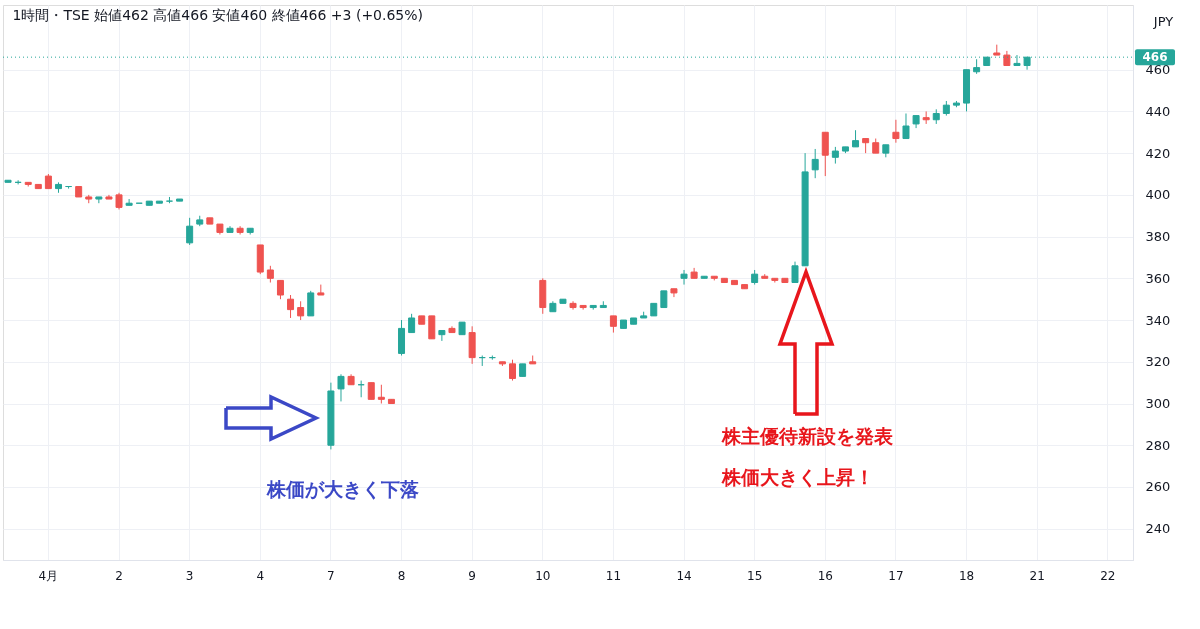  I want to click on y-tick-label: 280, so click(1158, 445).